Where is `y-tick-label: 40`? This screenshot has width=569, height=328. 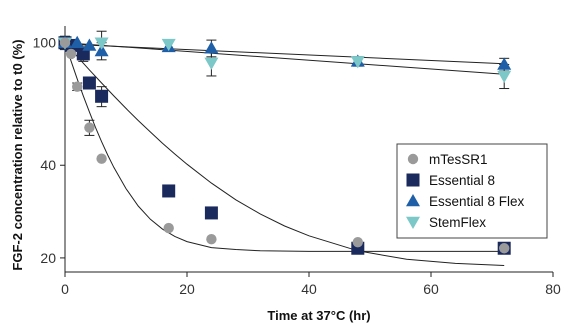 y-tick-label: 40 is located at coordinates (48, 165).